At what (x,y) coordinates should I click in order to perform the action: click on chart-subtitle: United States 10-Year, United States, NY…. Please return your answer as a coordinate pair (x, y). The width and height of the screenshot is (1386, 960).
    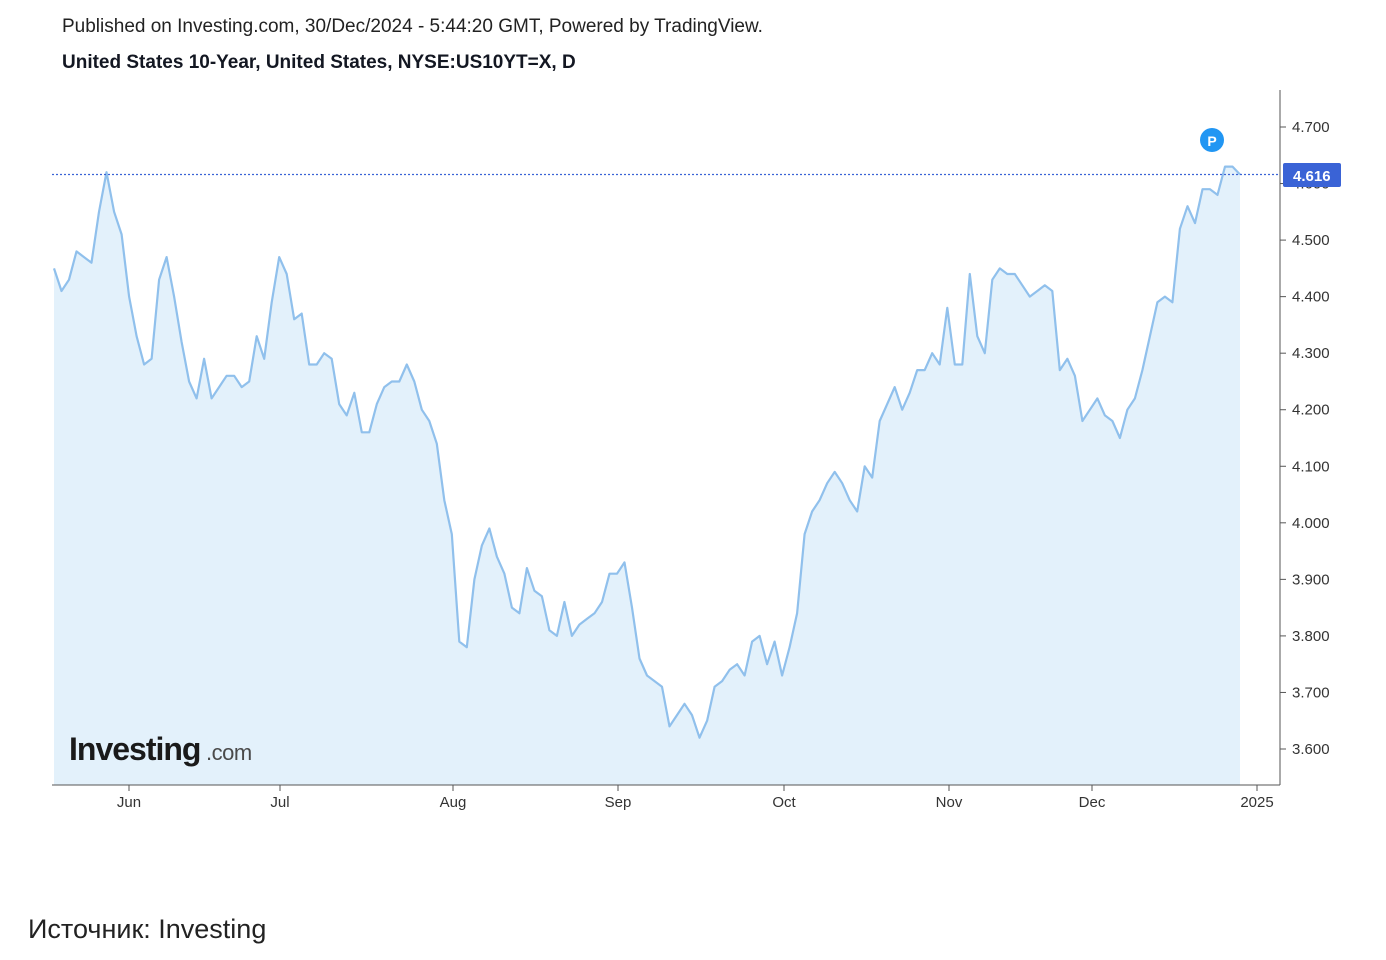
    Looking at the image, I should click on (319, 62).